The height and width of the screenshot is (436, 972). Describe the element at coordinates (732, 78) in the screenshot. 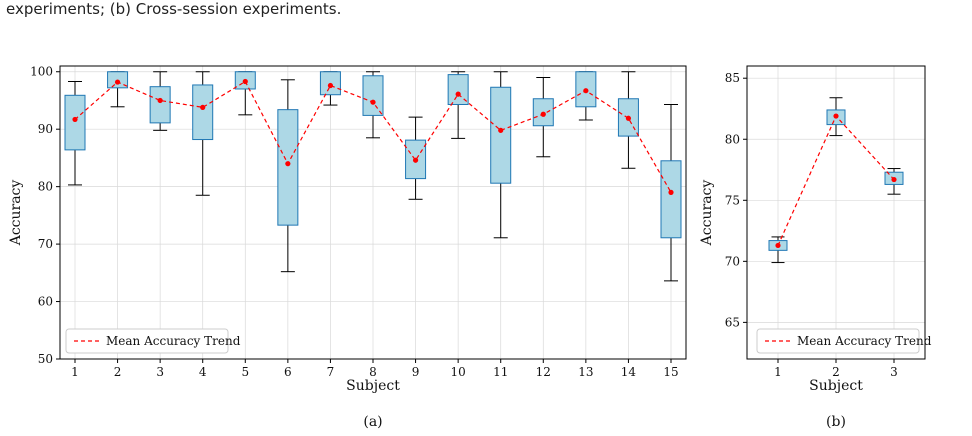

I see `y-tick-label: 85` at that location.